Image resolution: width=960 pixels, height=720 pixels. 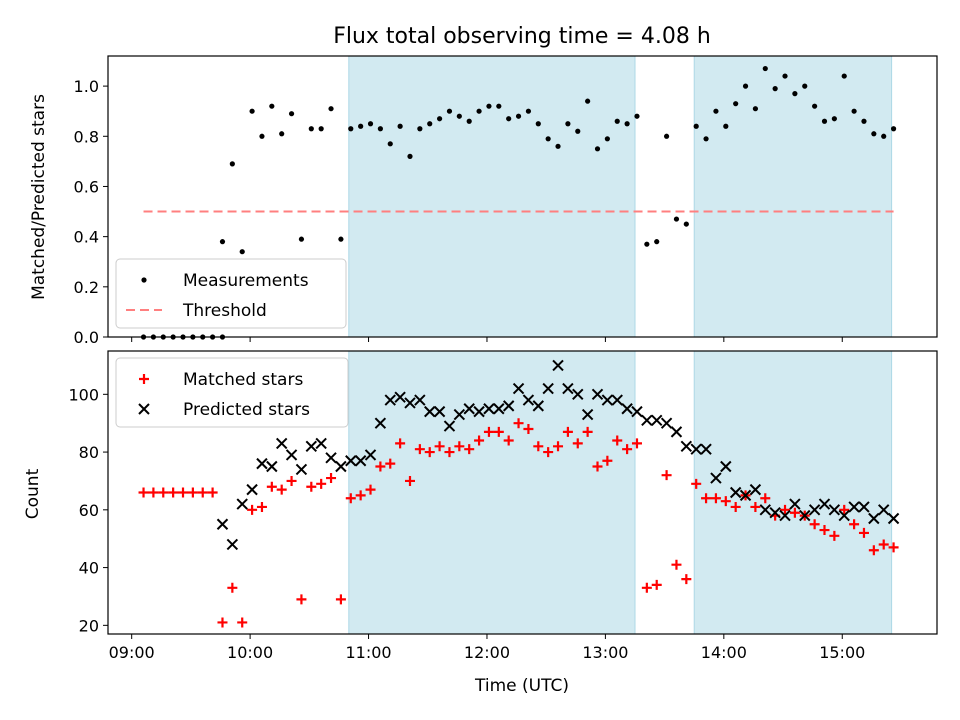 I want to click on top-y-tick-label: 0.4, so click(x=86, y=237).